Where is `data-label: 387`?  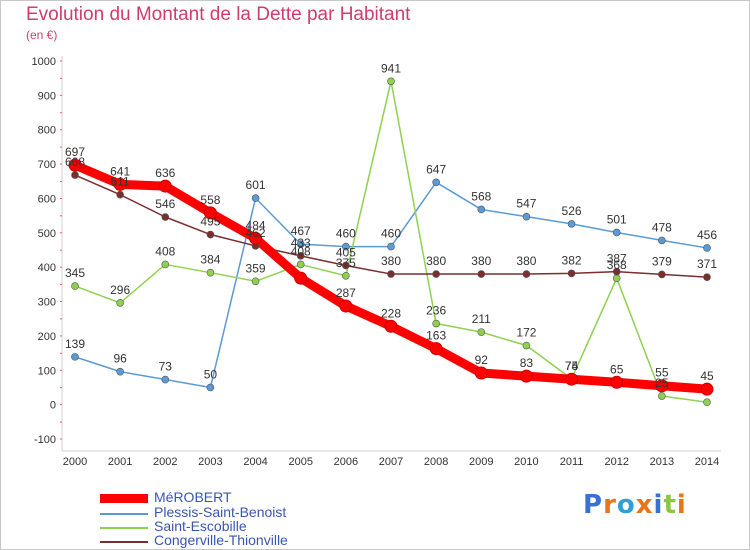
data-label: 387 is located at coordinates (617, 259).